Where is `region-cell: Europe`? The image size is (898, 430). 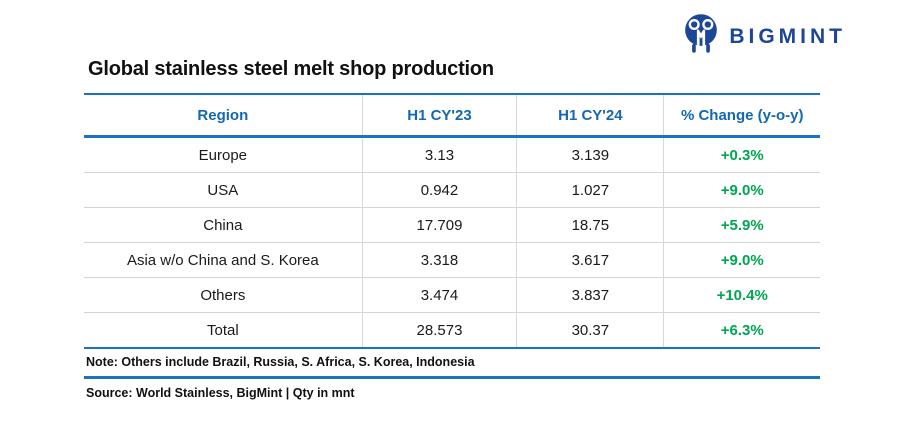 region-cell: Europe is located at coordinates (223, 154).